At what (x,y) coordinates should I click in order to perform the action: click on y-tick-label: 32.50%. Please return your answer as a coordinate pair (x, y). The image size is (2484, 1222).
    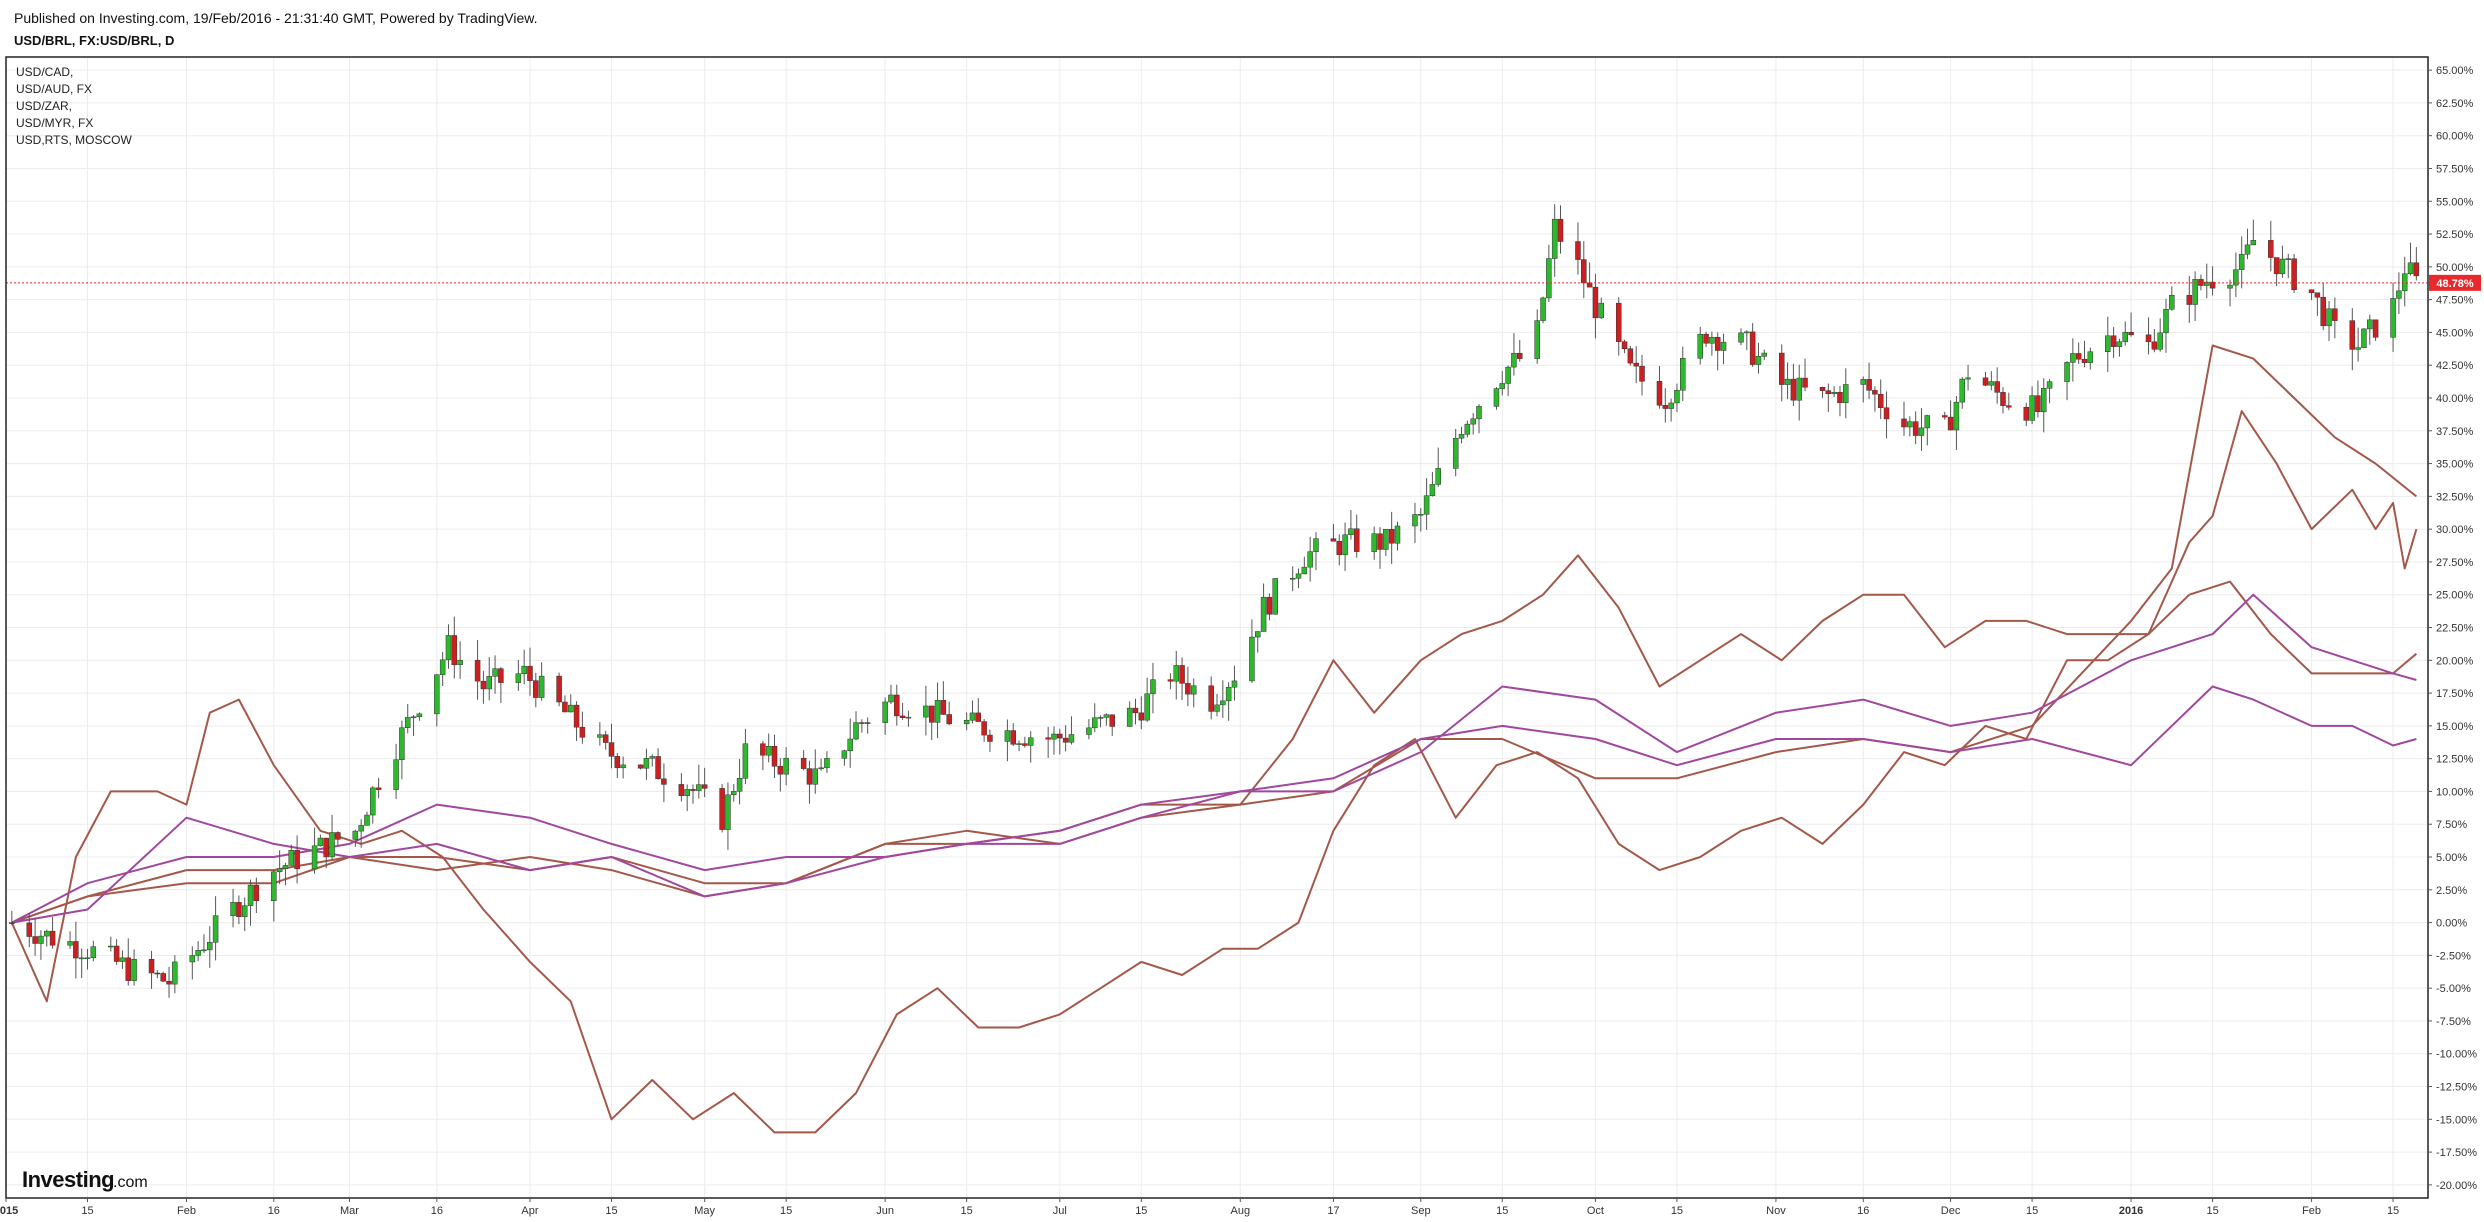
    Looking at the image, I should click on (2455, 497).